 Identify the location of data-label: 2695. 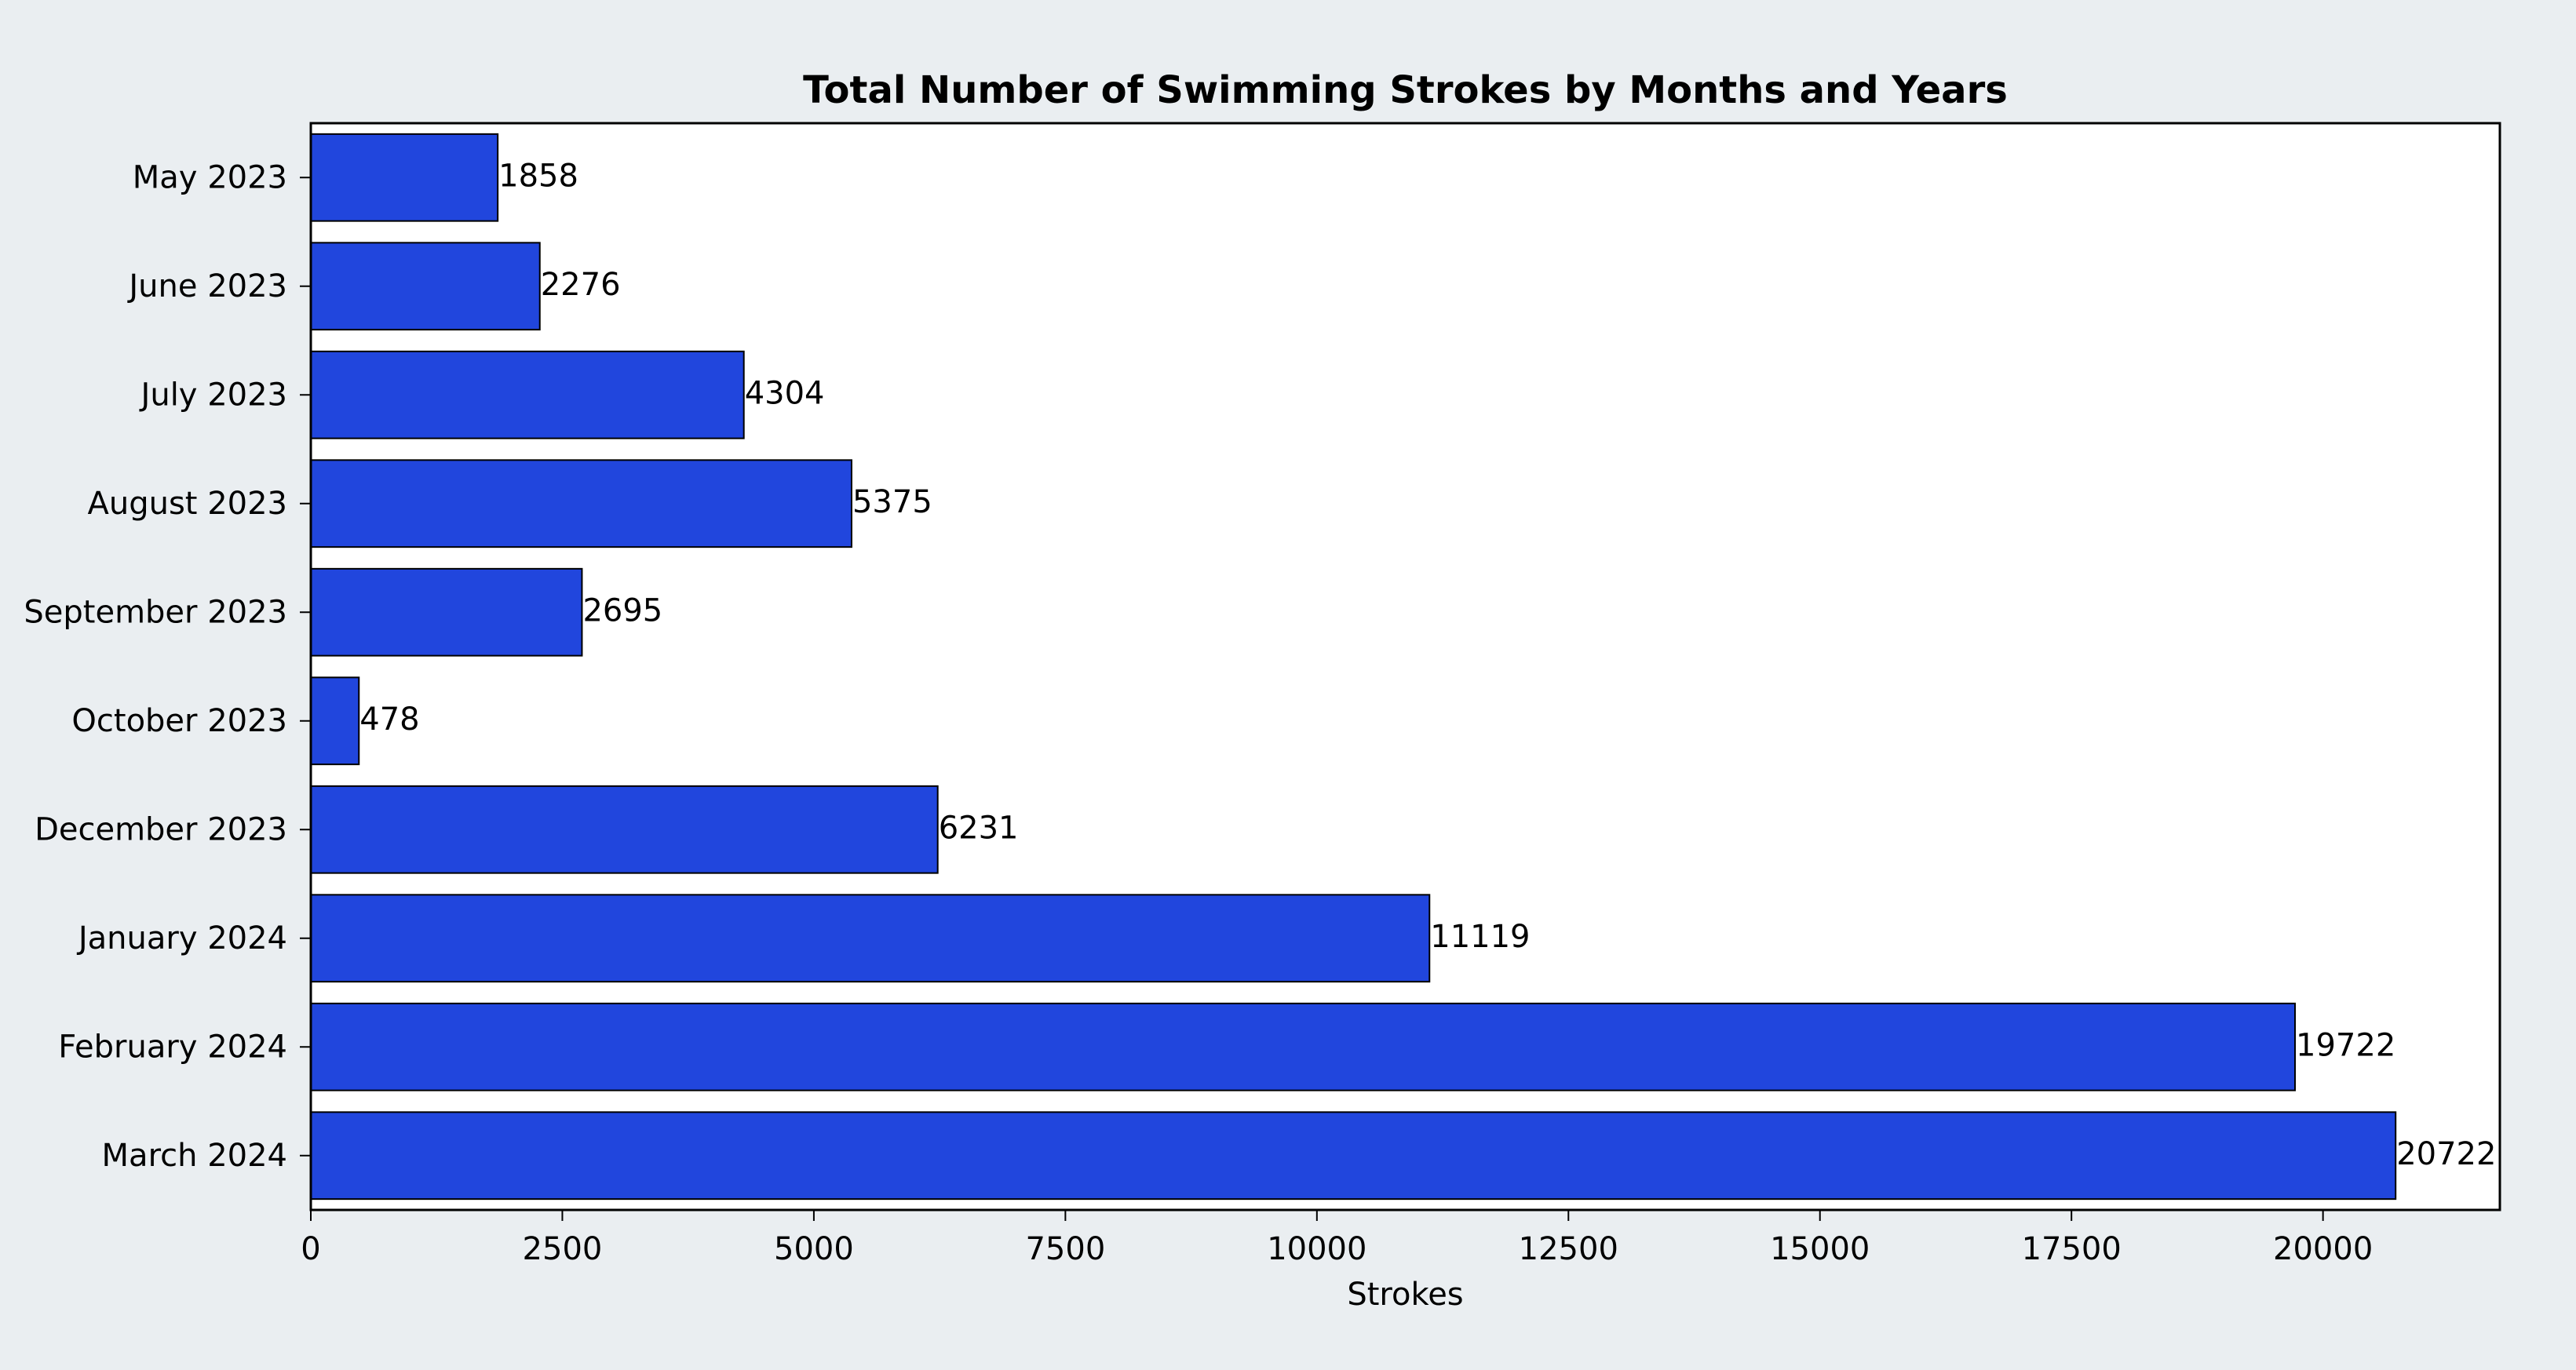
(622, 610).